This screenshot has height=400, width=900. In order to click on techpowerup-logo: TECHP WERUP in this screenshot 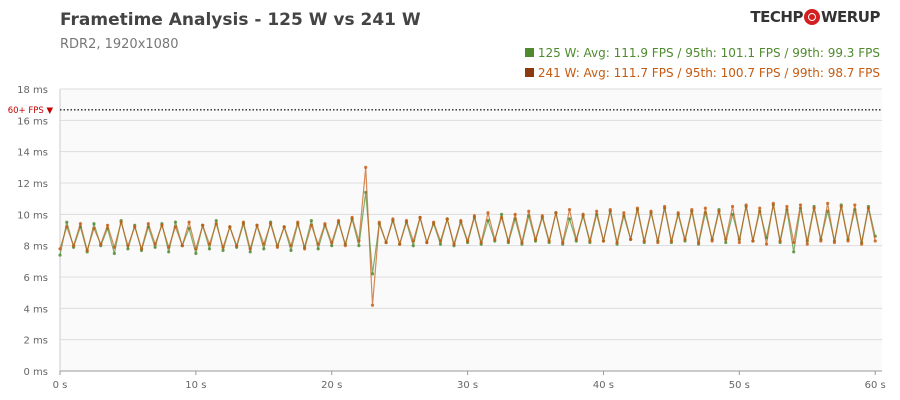, I will do `click(815, 17)`.